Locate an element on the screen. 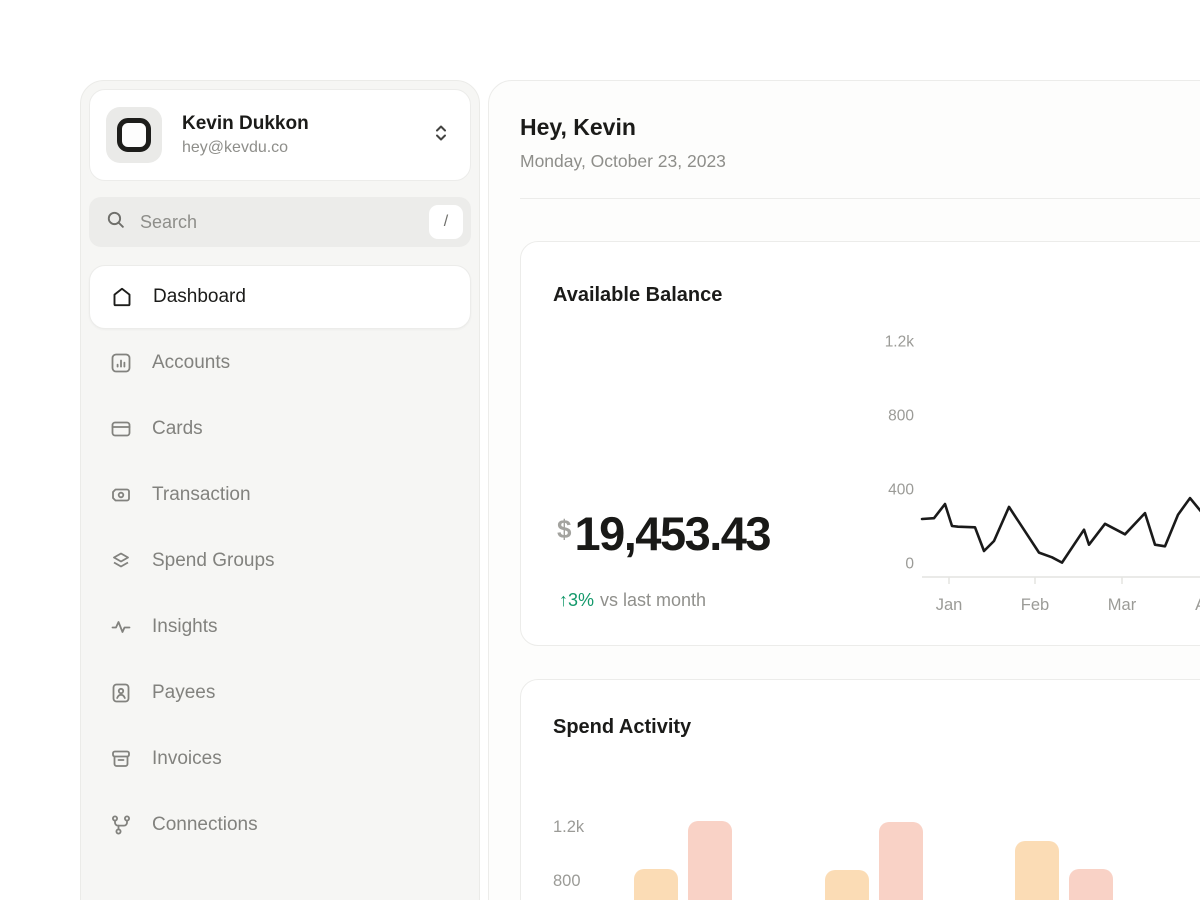 Image resolution: width=1200 pixels, height=900 pixels. balance-trend-line is located at coordinates (1060, 530).